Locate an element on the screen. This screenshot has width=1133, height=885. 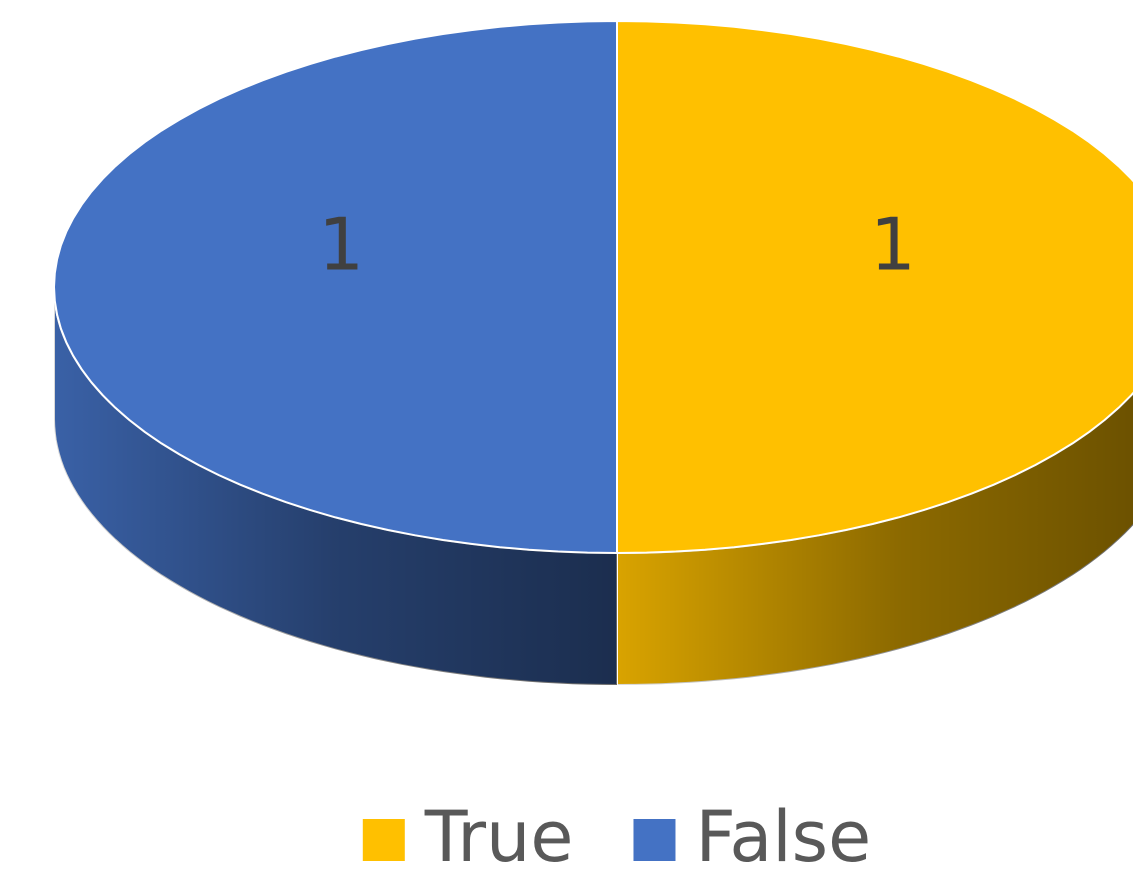
legend-label: False is located at coordinates (783, 837).